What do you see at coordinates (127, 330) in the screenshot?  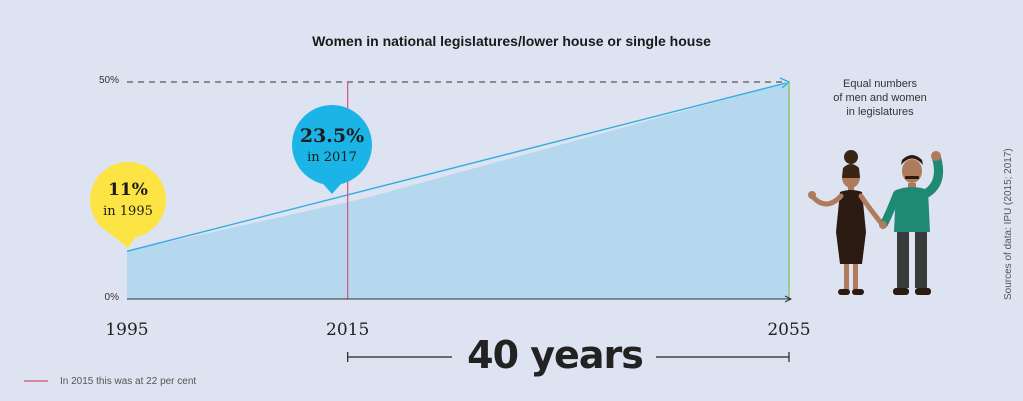 I see `x-tick-label-1995: 1995` at bounding box center [127, 330].